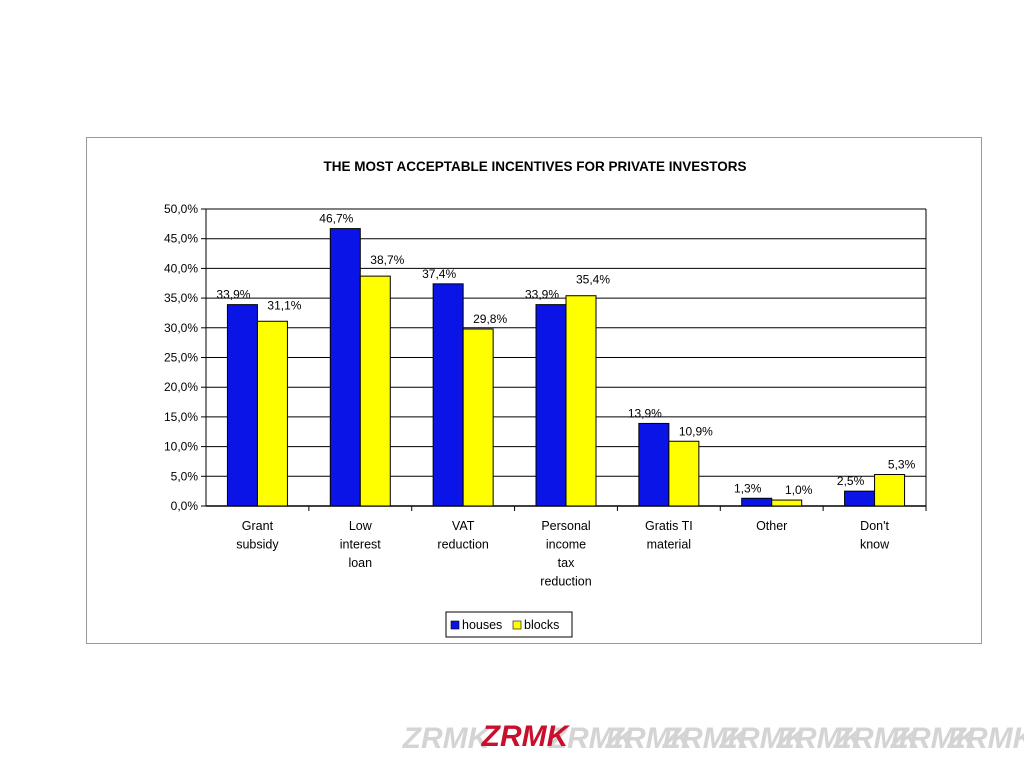  I want to click on x-category-label: material, so click(669, 545).